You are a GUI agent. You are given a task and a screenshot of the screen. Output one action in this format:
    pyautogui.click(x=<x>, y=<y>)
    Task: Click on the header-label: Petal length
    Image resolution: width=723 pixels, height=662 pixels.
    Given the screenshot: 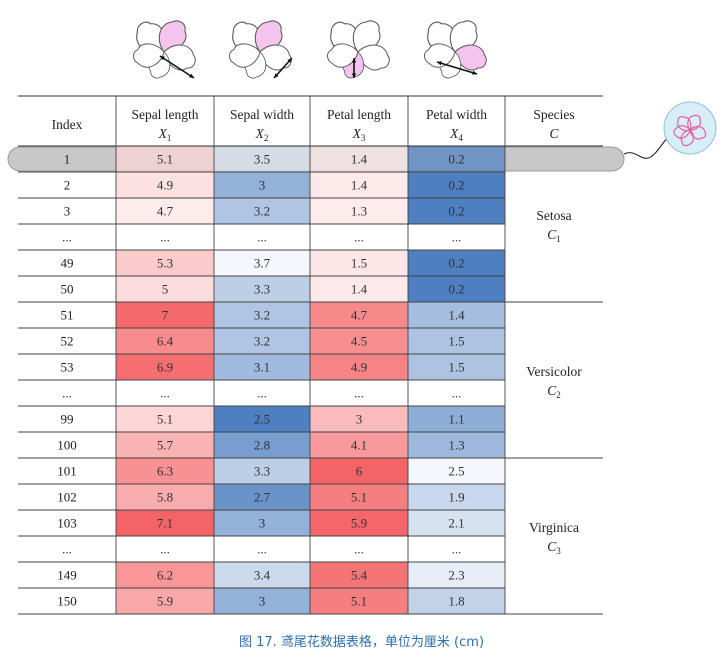 What is the action you would take?
    pyautogui.click(x=359, y=114)
    